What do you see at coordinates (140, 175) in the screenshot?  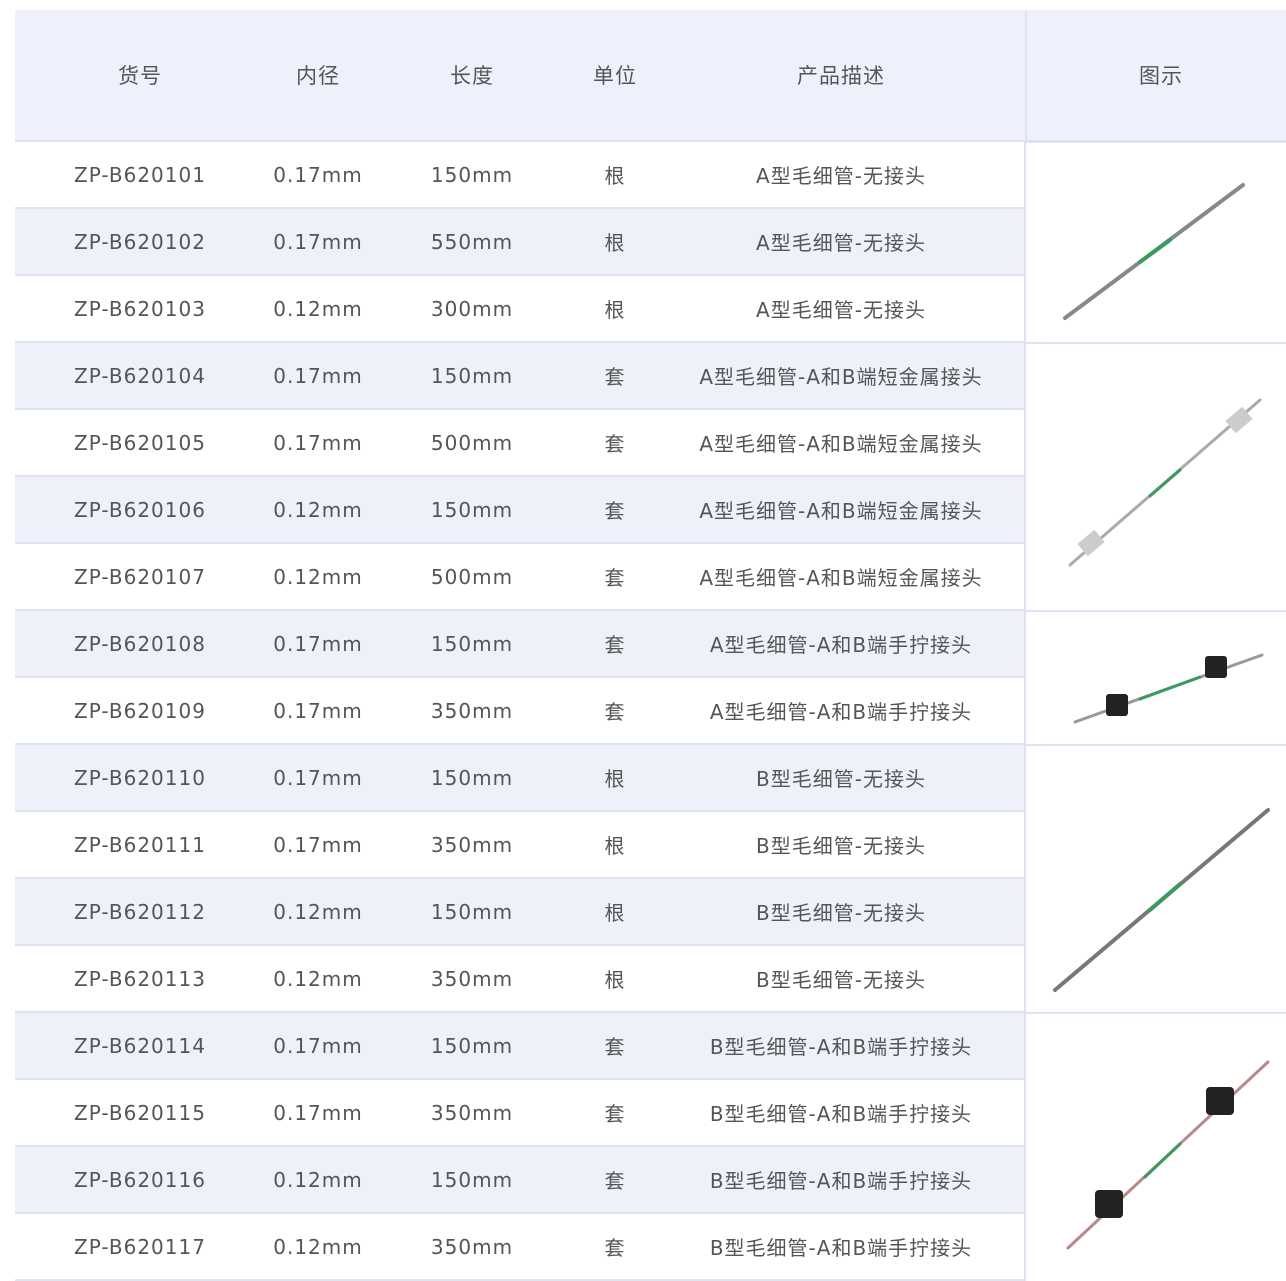 I see `table-cell: ZP-B620101` at bounding box center [140, 175].